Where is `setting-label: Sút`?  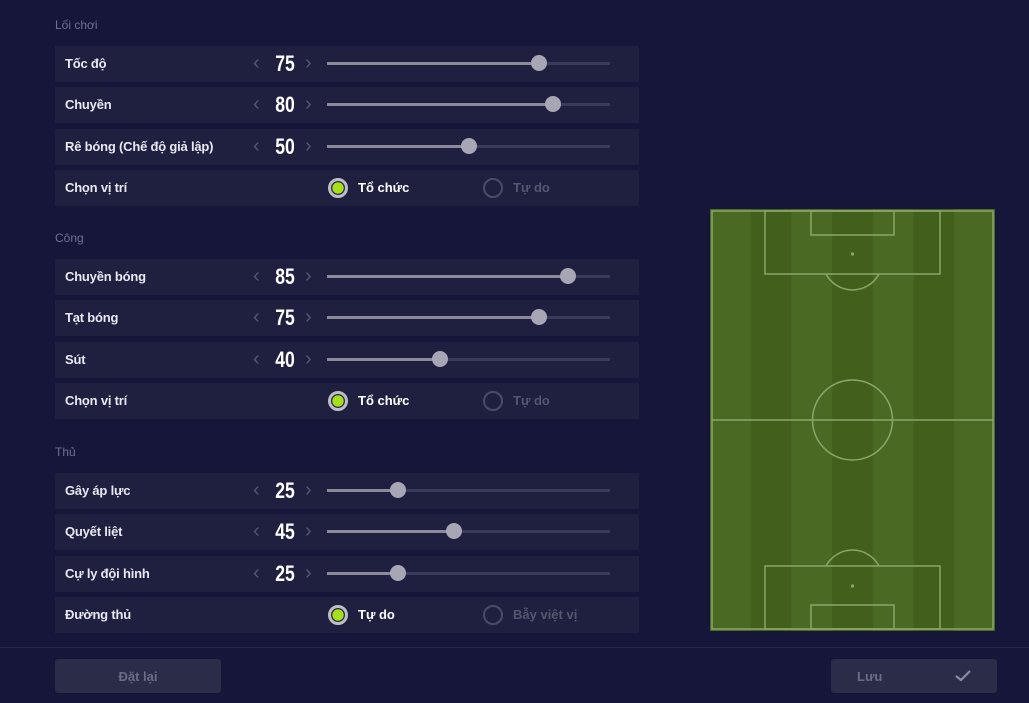 setting-label: Sút is located at coordinates (75, 359).